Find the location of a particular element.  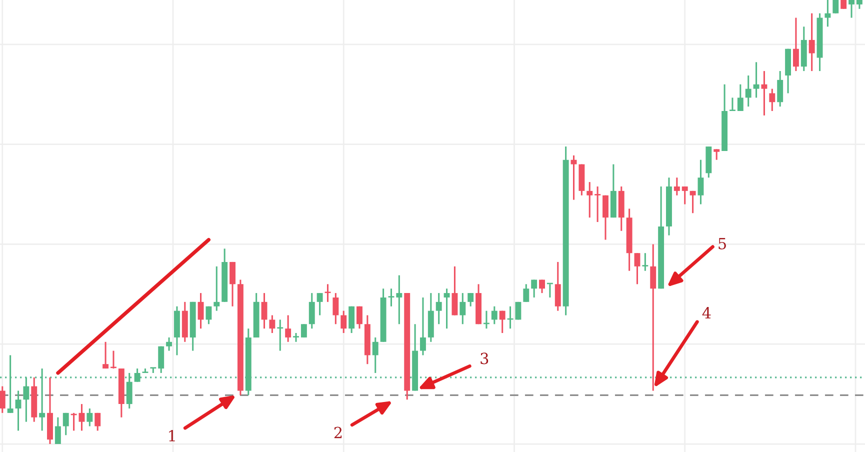

annotation: 2 is located at coordinates (338, 432).